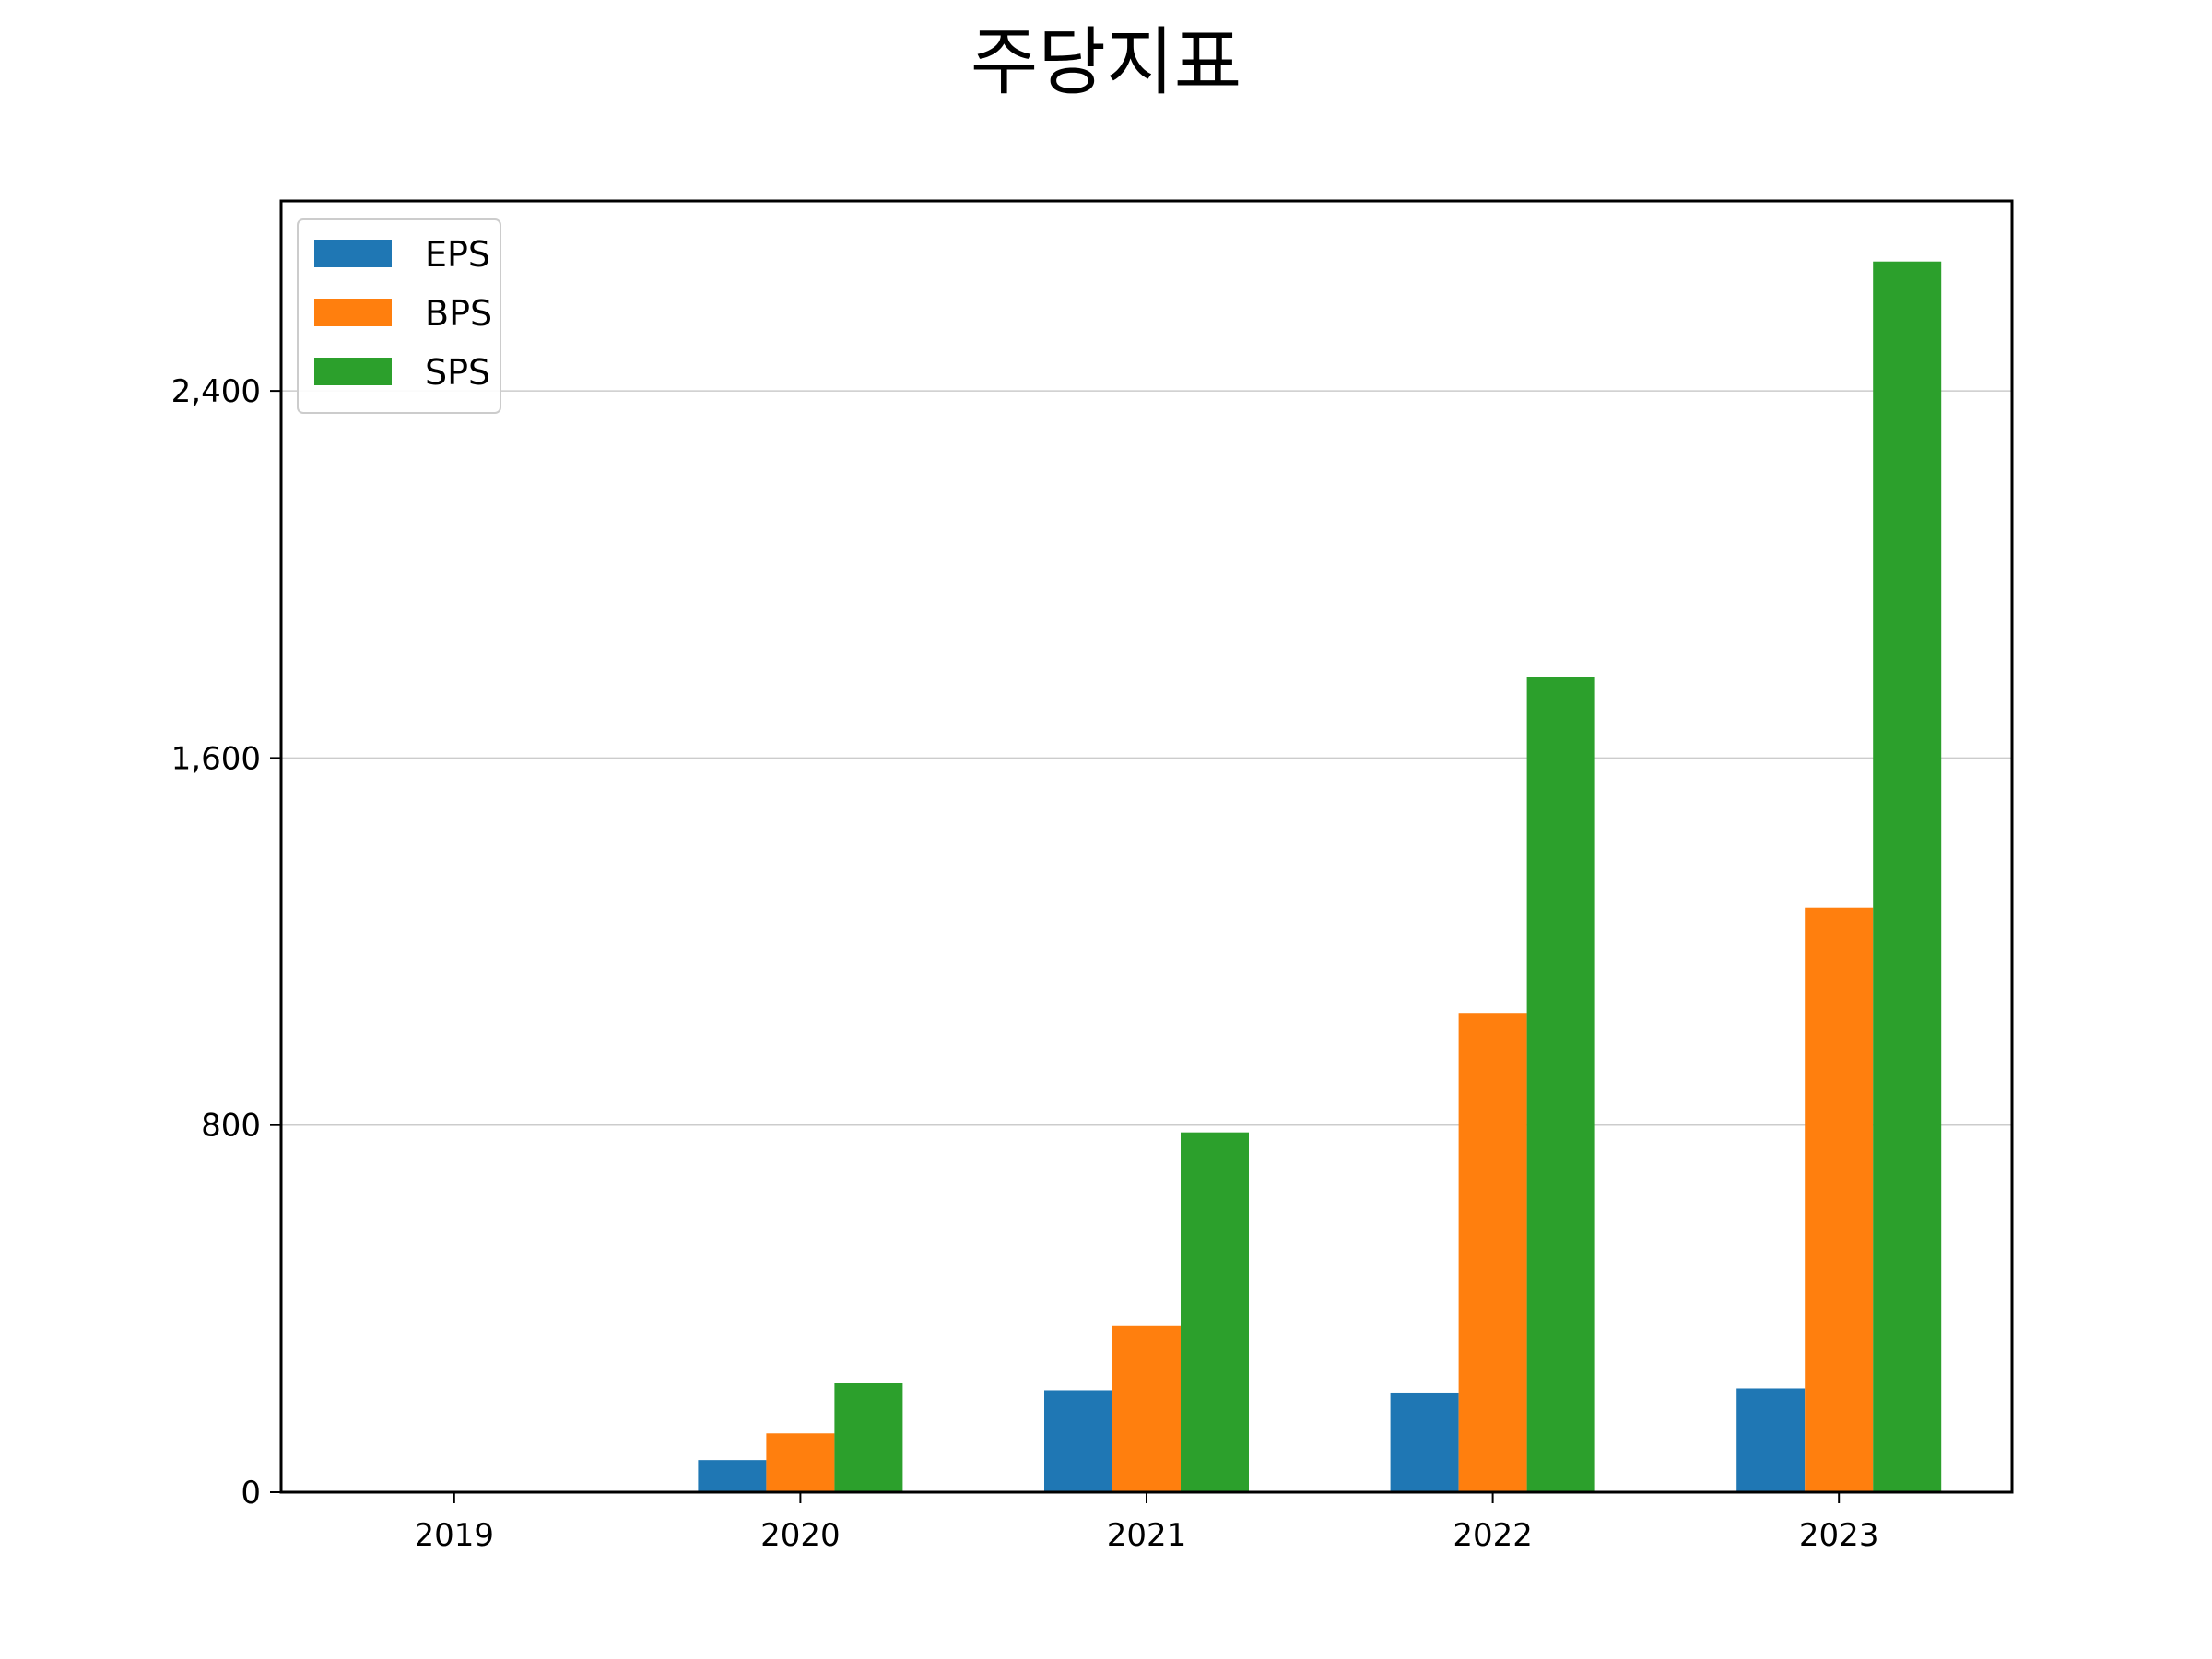  What do you see at coordinates (353, 253) in the screenshot?
I see `legend-swatch-eps` at bounding box center [353, 253].